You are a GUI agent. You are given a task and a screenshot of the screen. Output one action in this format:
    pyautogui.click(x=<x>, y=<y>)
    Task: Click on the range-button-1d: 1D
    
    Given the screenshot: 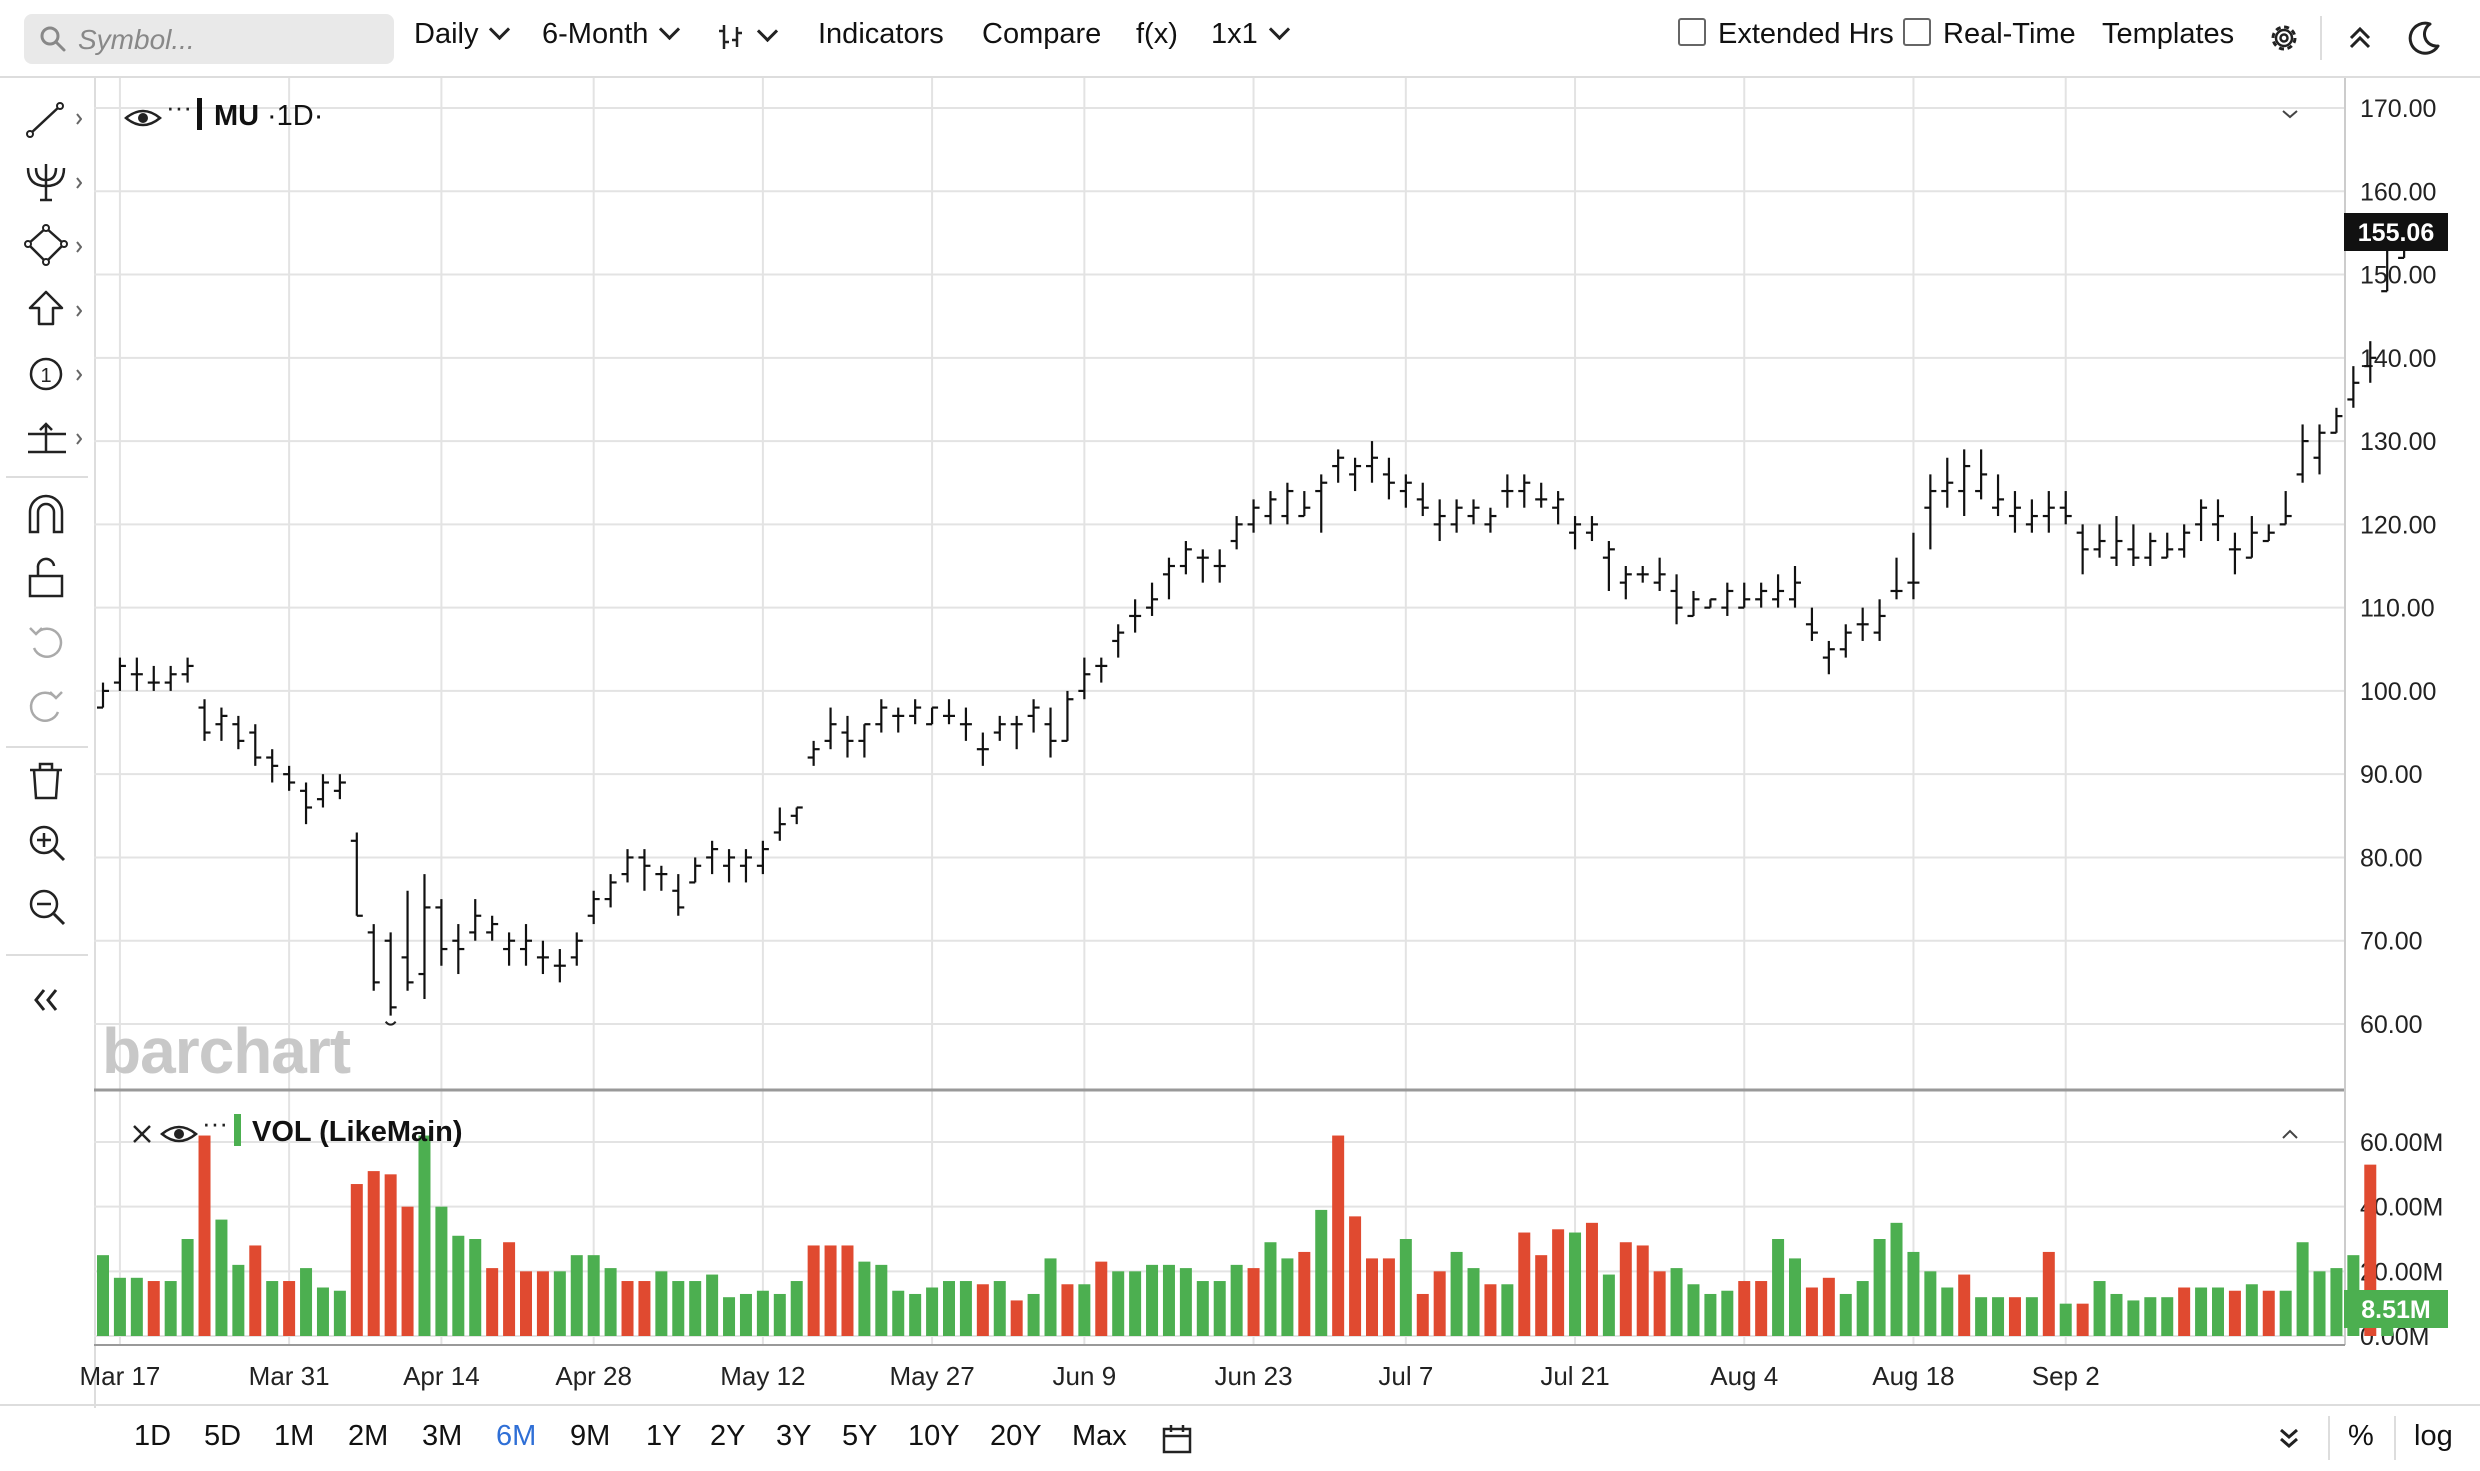 What is the action you would take?
    pyautogui.click(x=153, y=1436)
    